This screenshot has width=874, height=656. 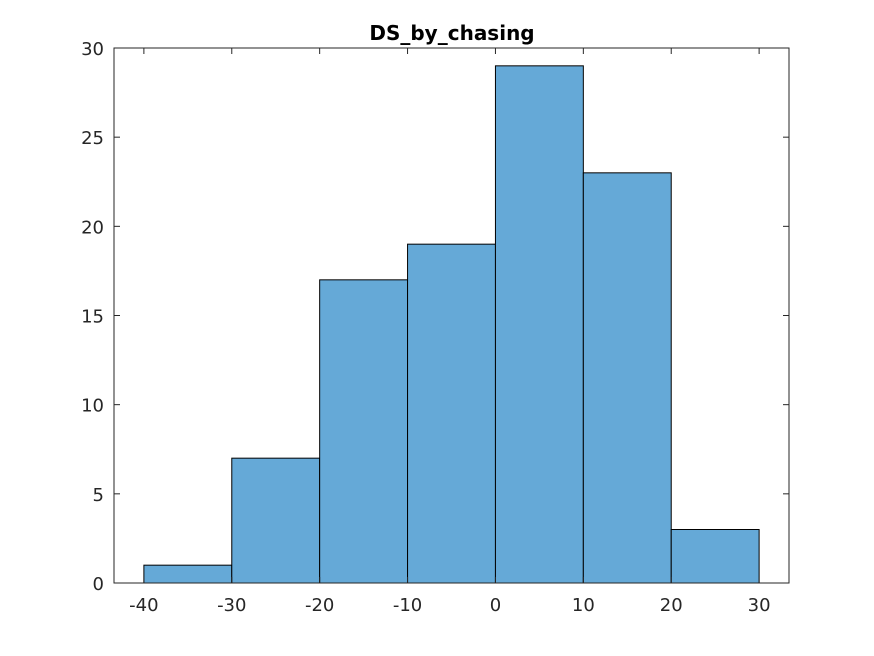 What do you see at coordinates (759, 605) in the screenshot?
I see `x-tick-label: 30` at bounding box center [759, 605].